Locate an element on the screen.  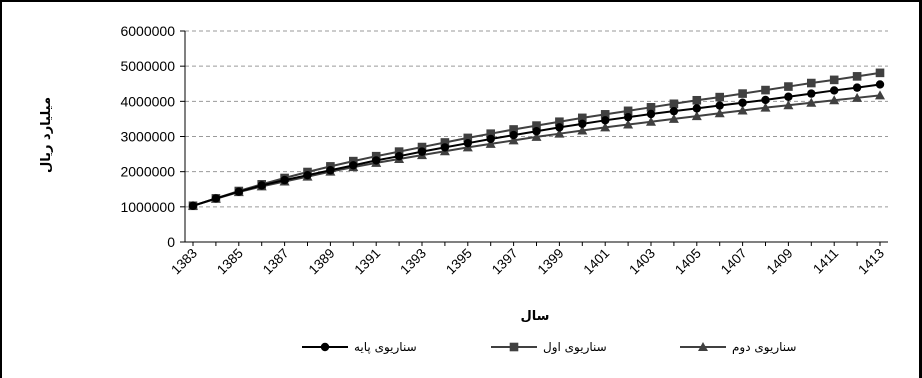
y-tick-label: 6000000 is located at coordinates (147, 31).